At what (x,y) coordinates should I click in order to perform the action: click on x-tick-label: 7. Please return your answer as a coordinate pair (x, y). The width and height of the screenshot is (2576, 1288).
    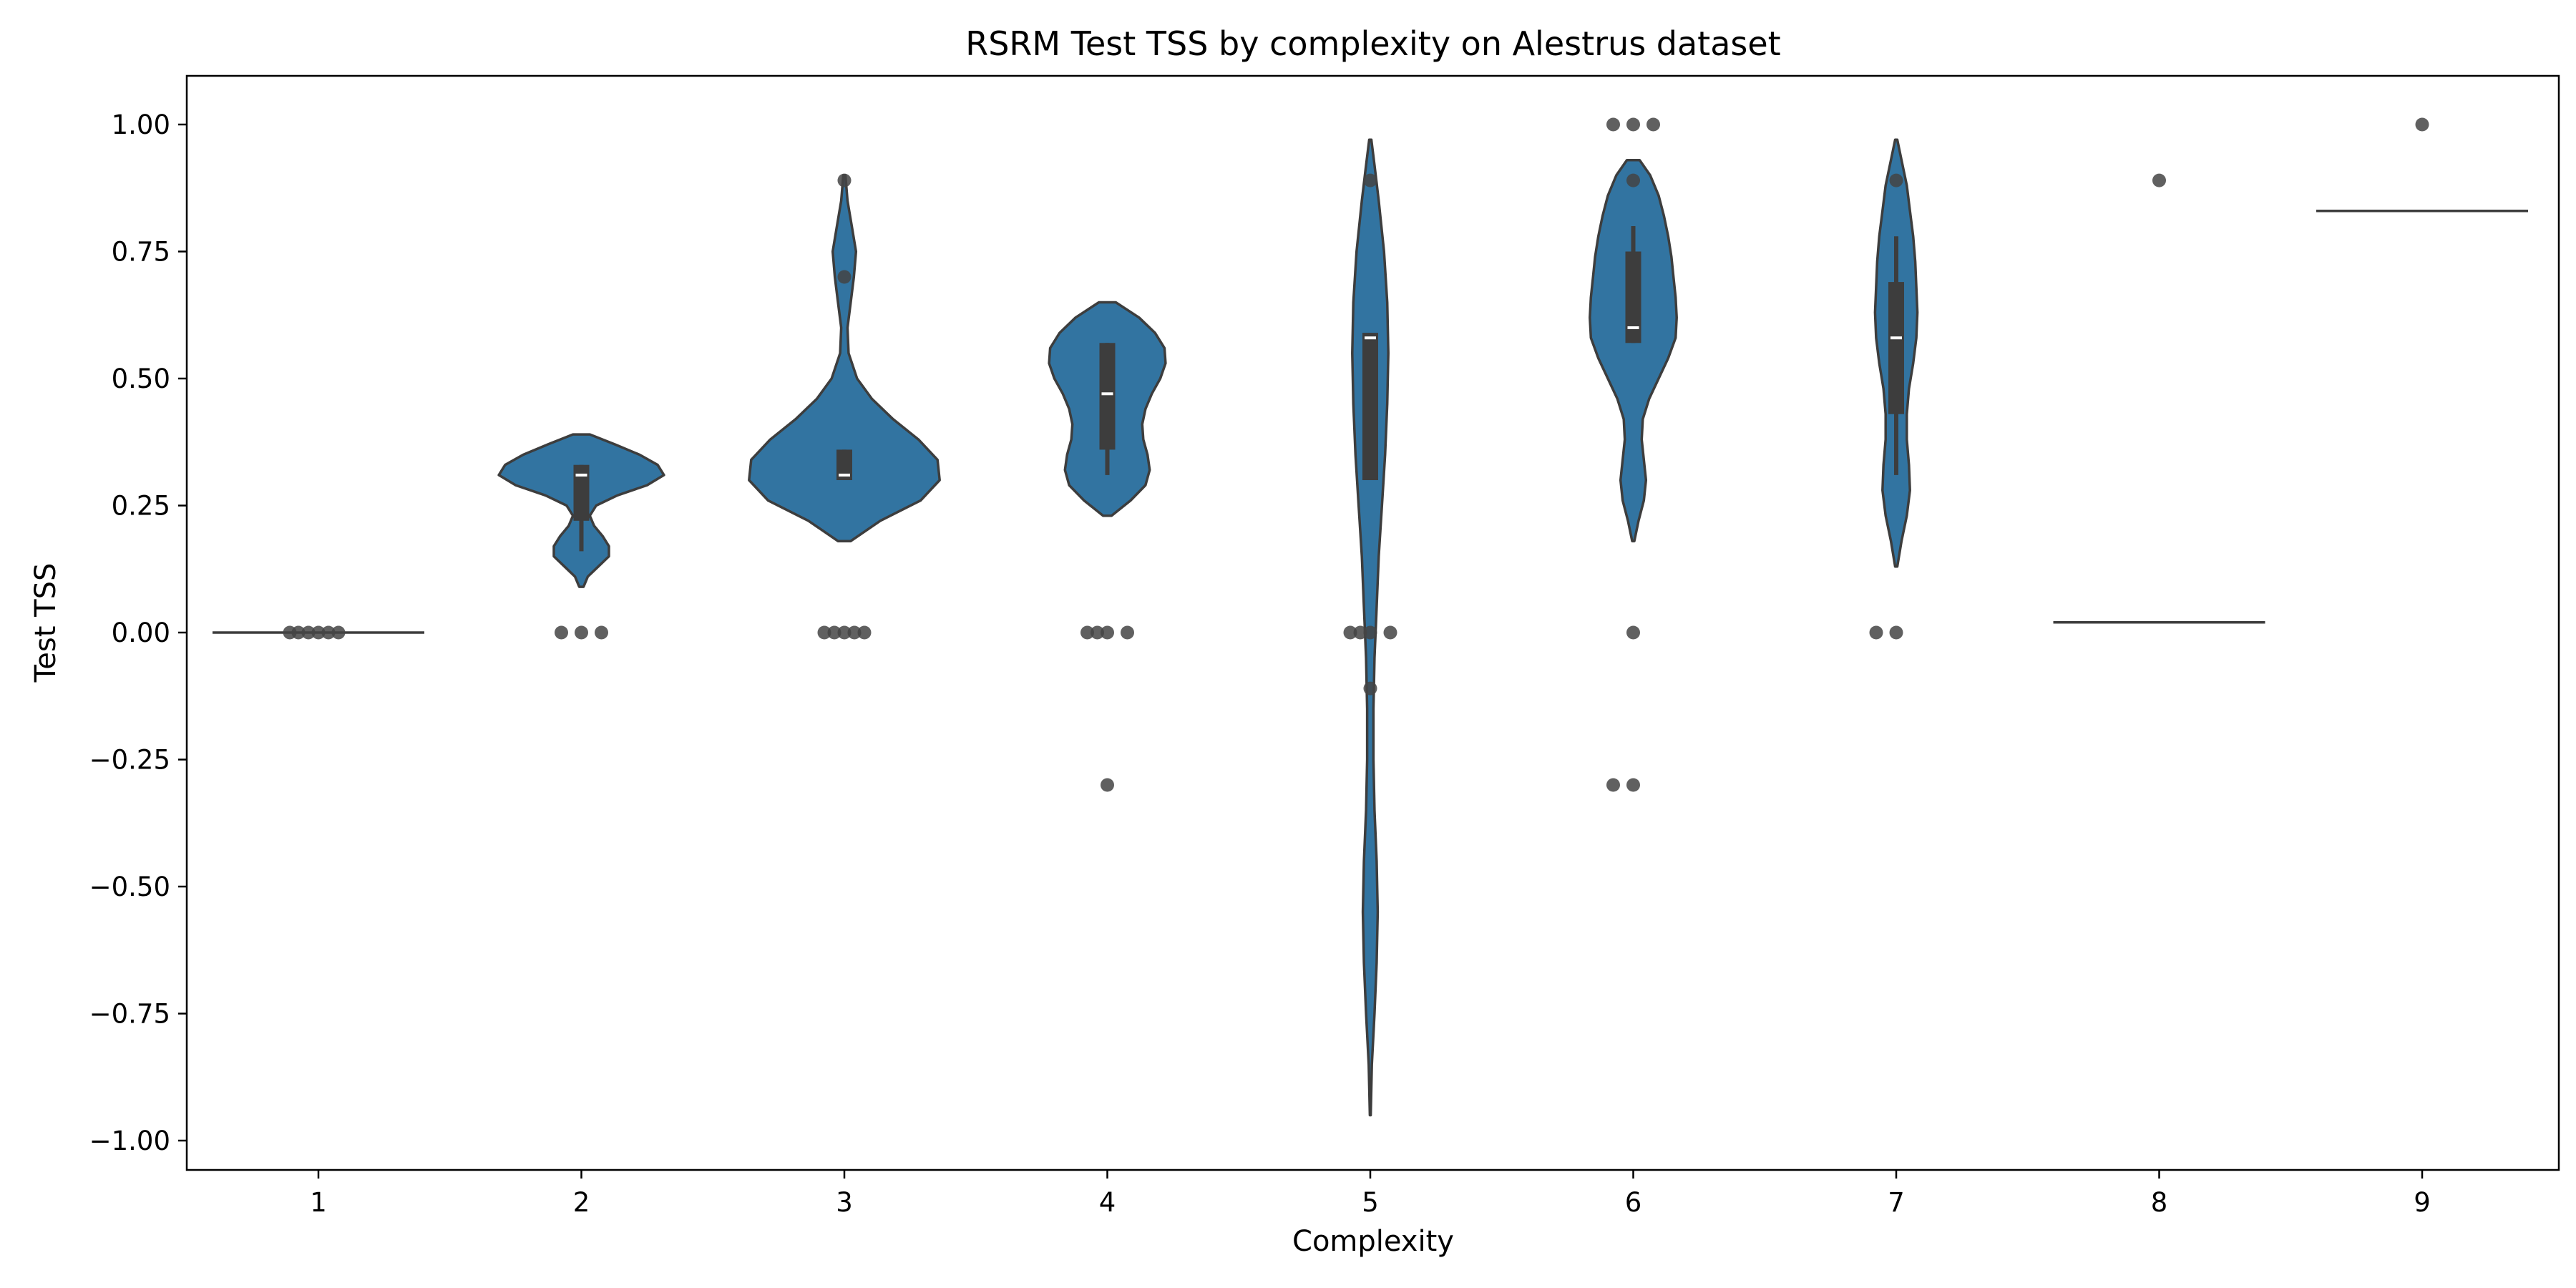
    Looking at the image, I should click on (1896, 1202).